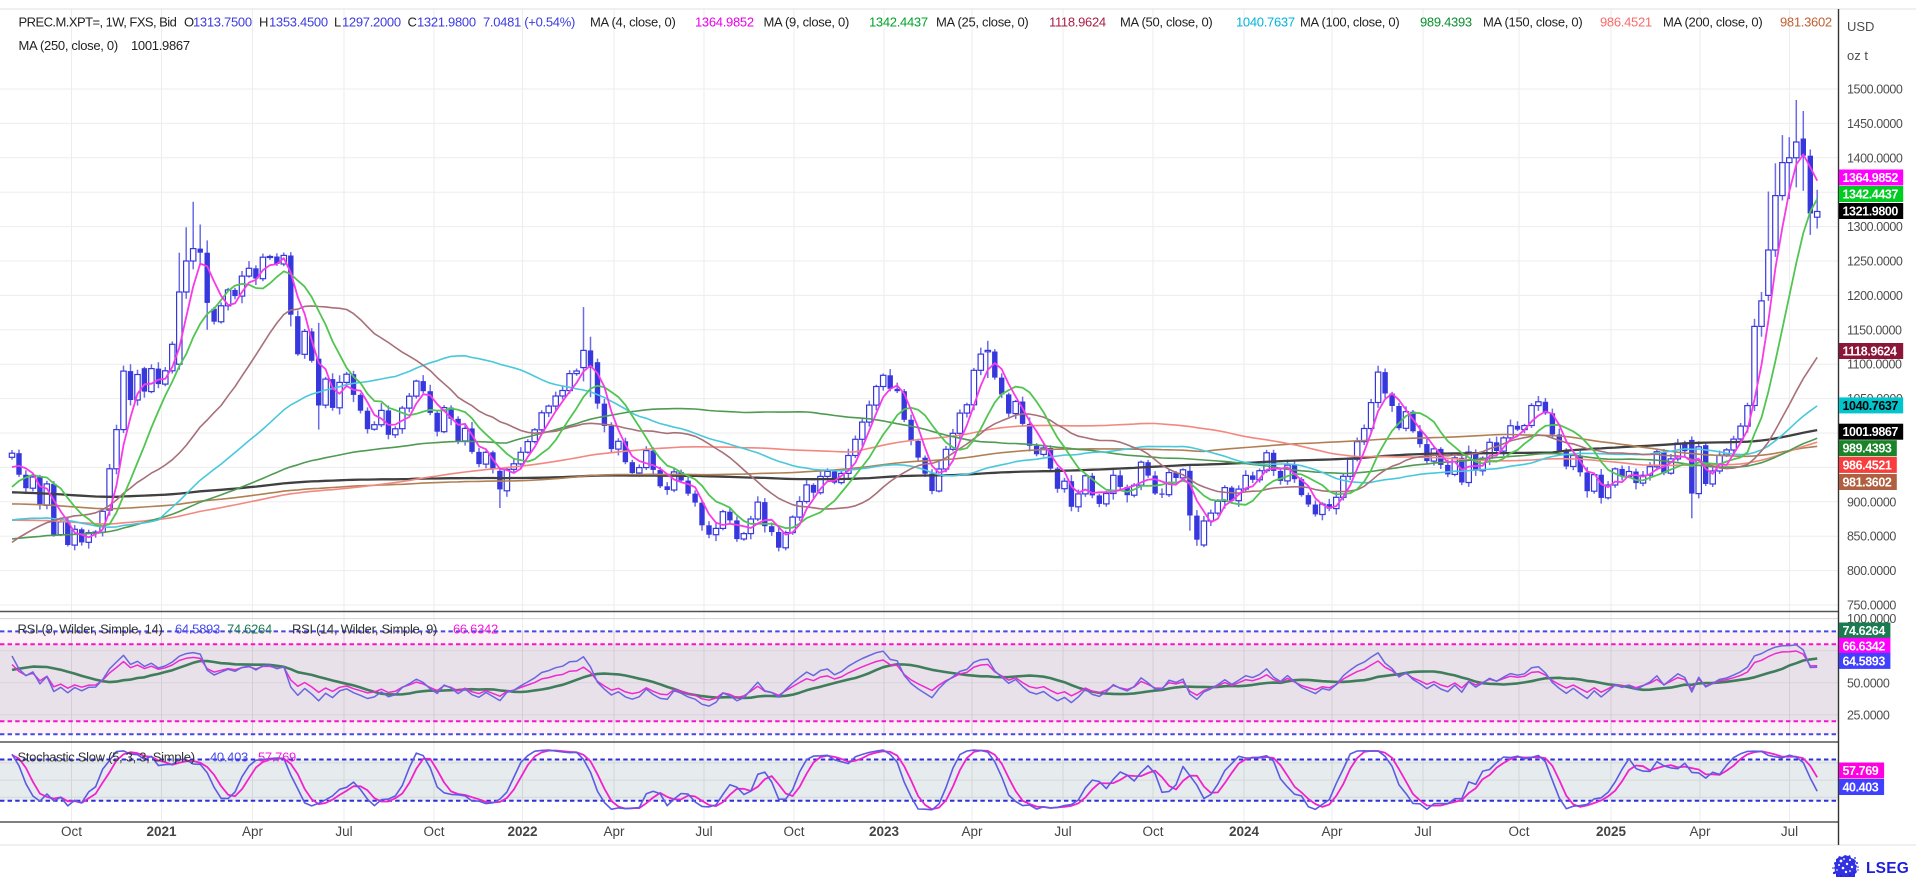  I want to click on svg-text: 2025, so click(1611, 831).